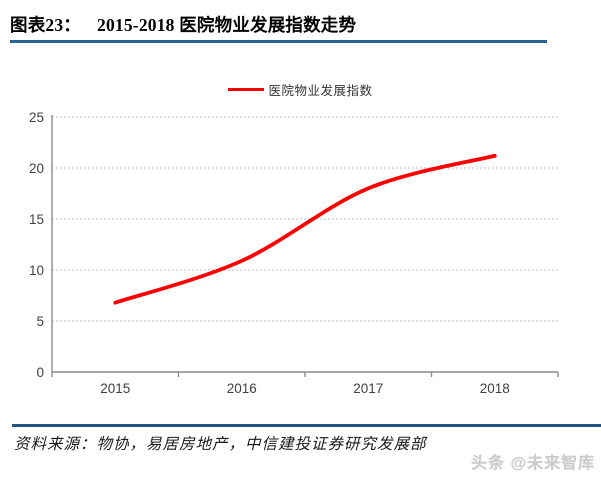  I want to click on svg-text: 10, so click(36, 270).